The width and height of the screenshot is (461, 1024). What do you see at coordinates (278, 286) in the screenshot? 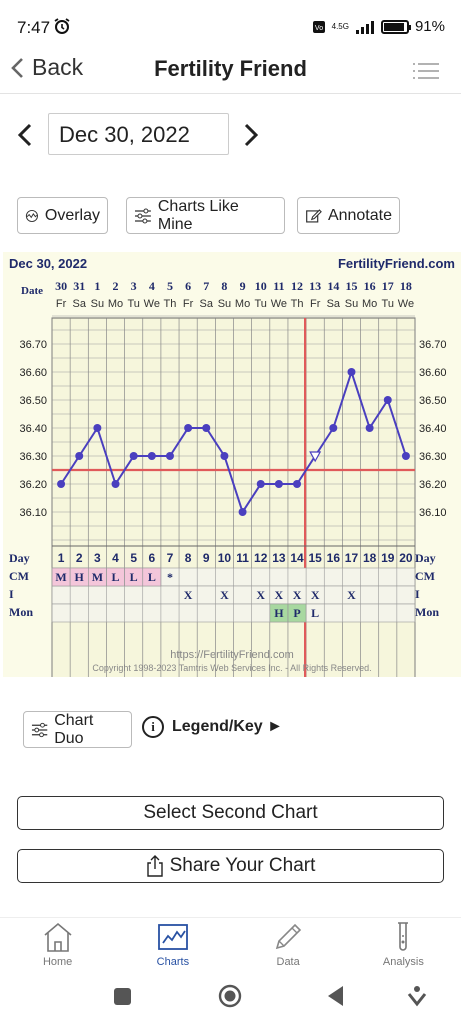
I see `date-label: 11` at bounding box center [278, 286].